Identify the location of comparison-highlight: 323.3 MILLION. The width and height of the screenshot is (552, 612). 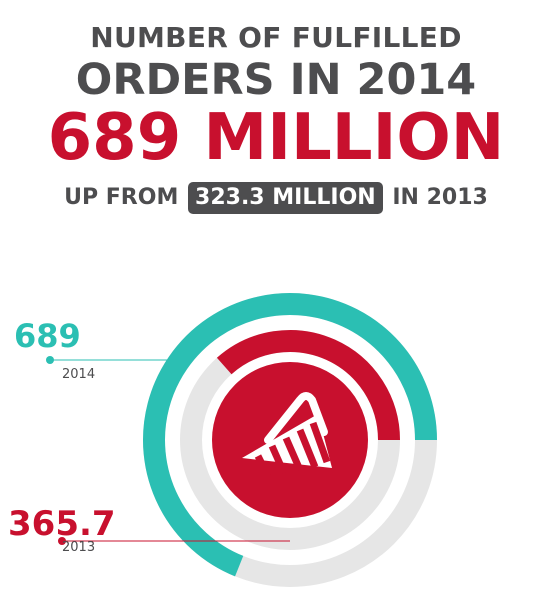
(285, 198).